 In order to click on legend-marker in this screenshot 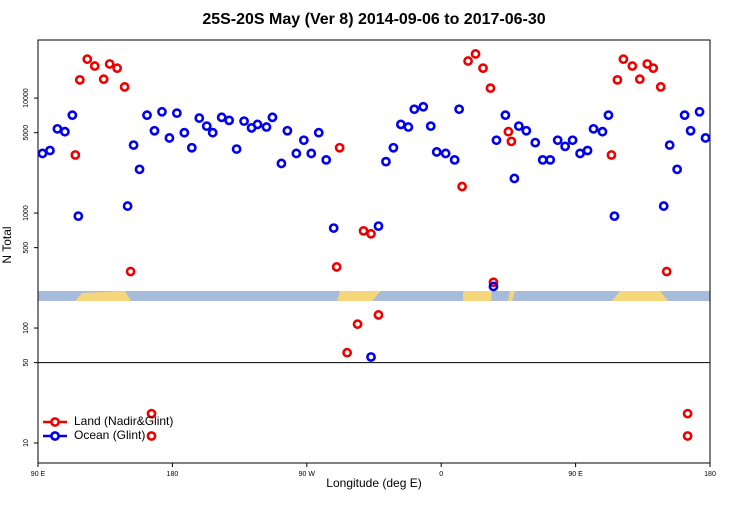, I will do `click(55, 422)`.